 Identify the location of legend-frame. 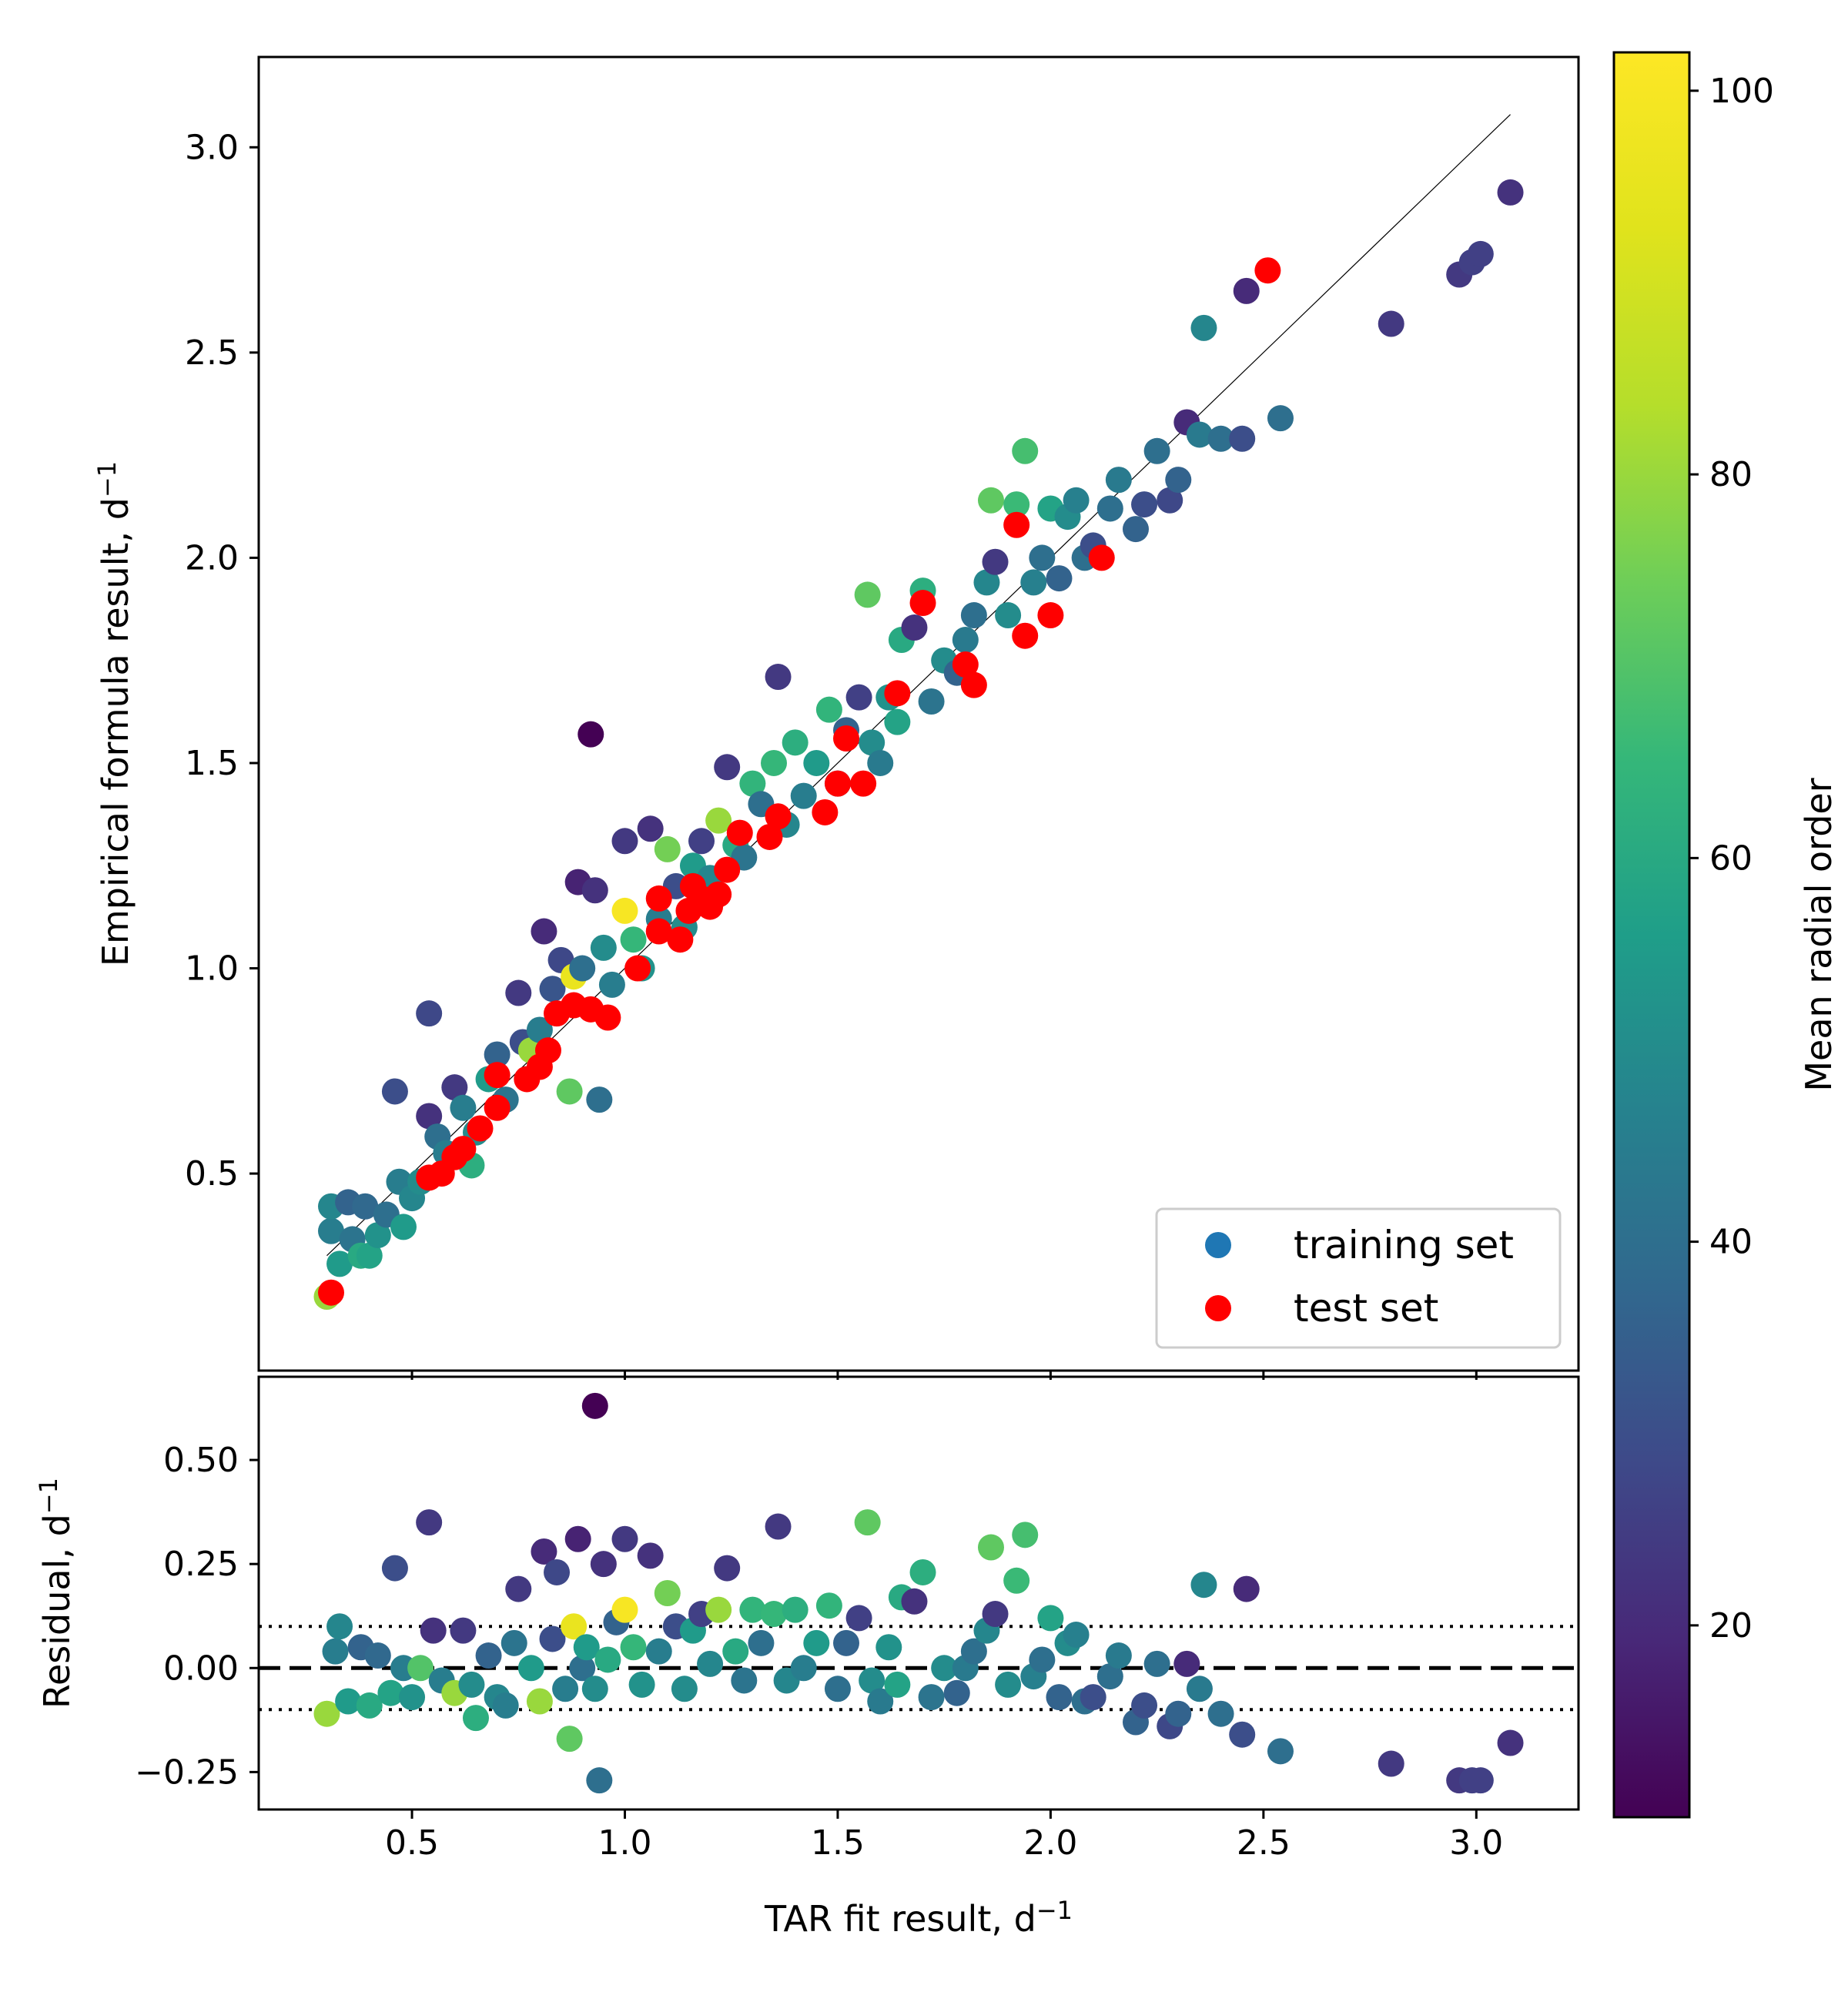
(1358, 1278).